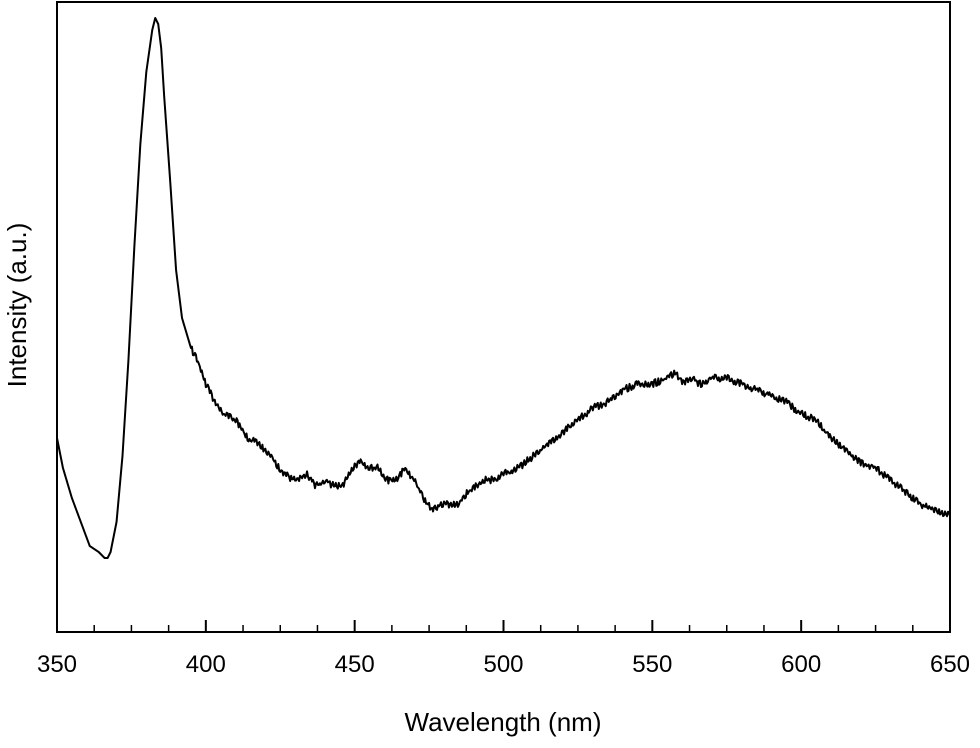  I want to click on x-tick-label: 500, so click(503, 664).